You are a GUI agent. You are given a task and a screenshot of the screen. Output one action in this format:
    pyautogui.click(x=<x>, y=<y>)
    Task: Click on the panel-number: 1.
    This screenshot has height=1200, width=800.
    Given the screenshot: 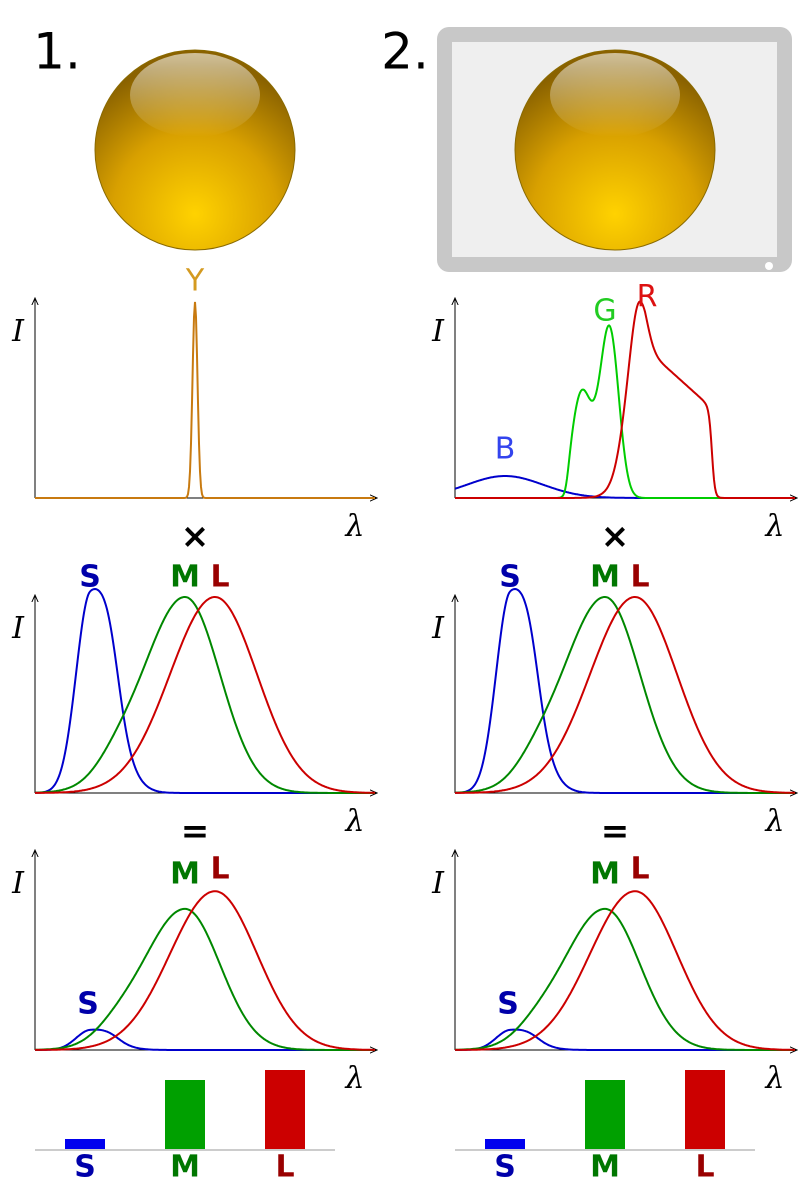 What is the action you would take?
    pyautogui.click(x=57, y=52)
    